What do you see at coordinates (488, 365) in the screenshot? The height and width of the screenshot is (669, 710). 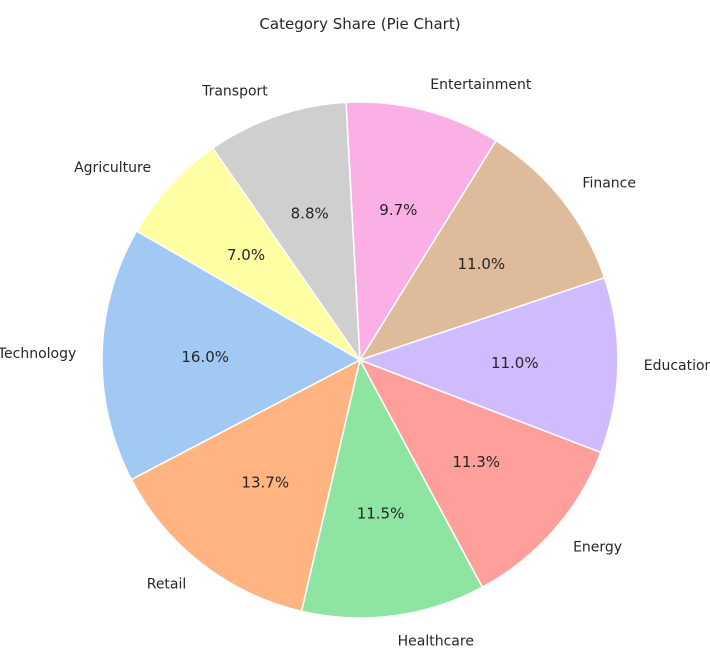 I see `pie-slice-education` at bounding box center [488, 365].